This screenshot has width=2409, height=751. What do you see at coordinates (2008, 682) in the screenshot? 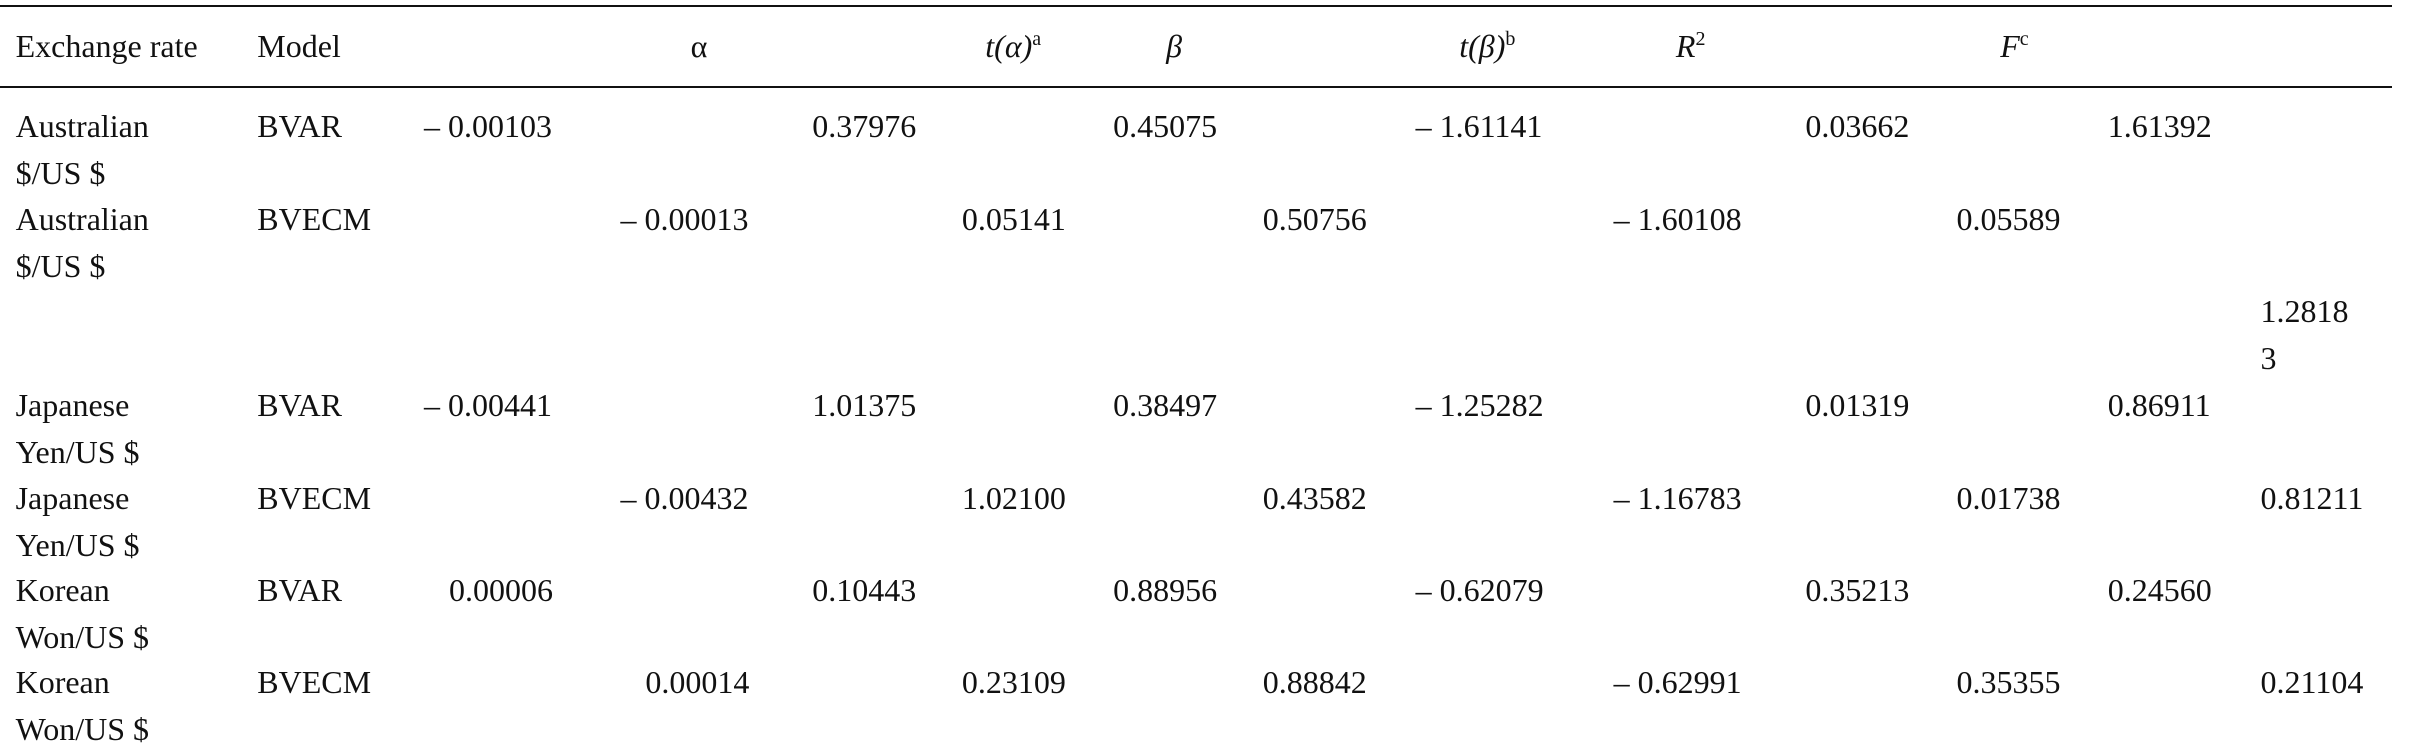
I see `value-cell: 0.35355` at bounding box center [2008, 682].